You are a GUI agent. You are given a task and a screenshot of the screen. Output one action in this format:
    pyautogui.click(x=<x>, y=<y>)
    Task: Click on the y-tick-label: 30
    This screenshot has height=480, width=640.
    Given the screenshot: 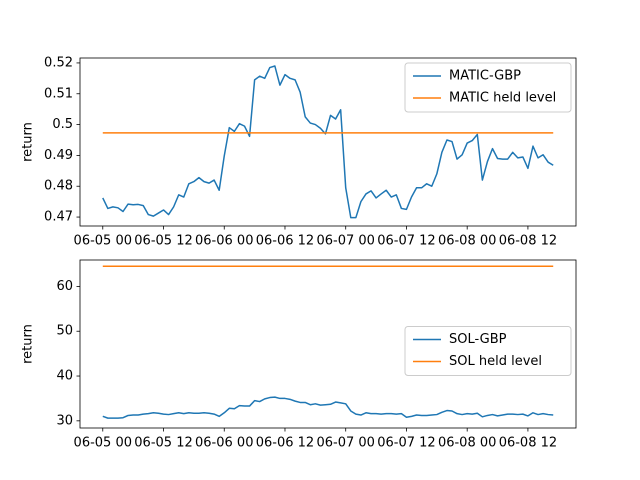 What is the action you would take?
    pyautogui.click(x=64, y=420)
    